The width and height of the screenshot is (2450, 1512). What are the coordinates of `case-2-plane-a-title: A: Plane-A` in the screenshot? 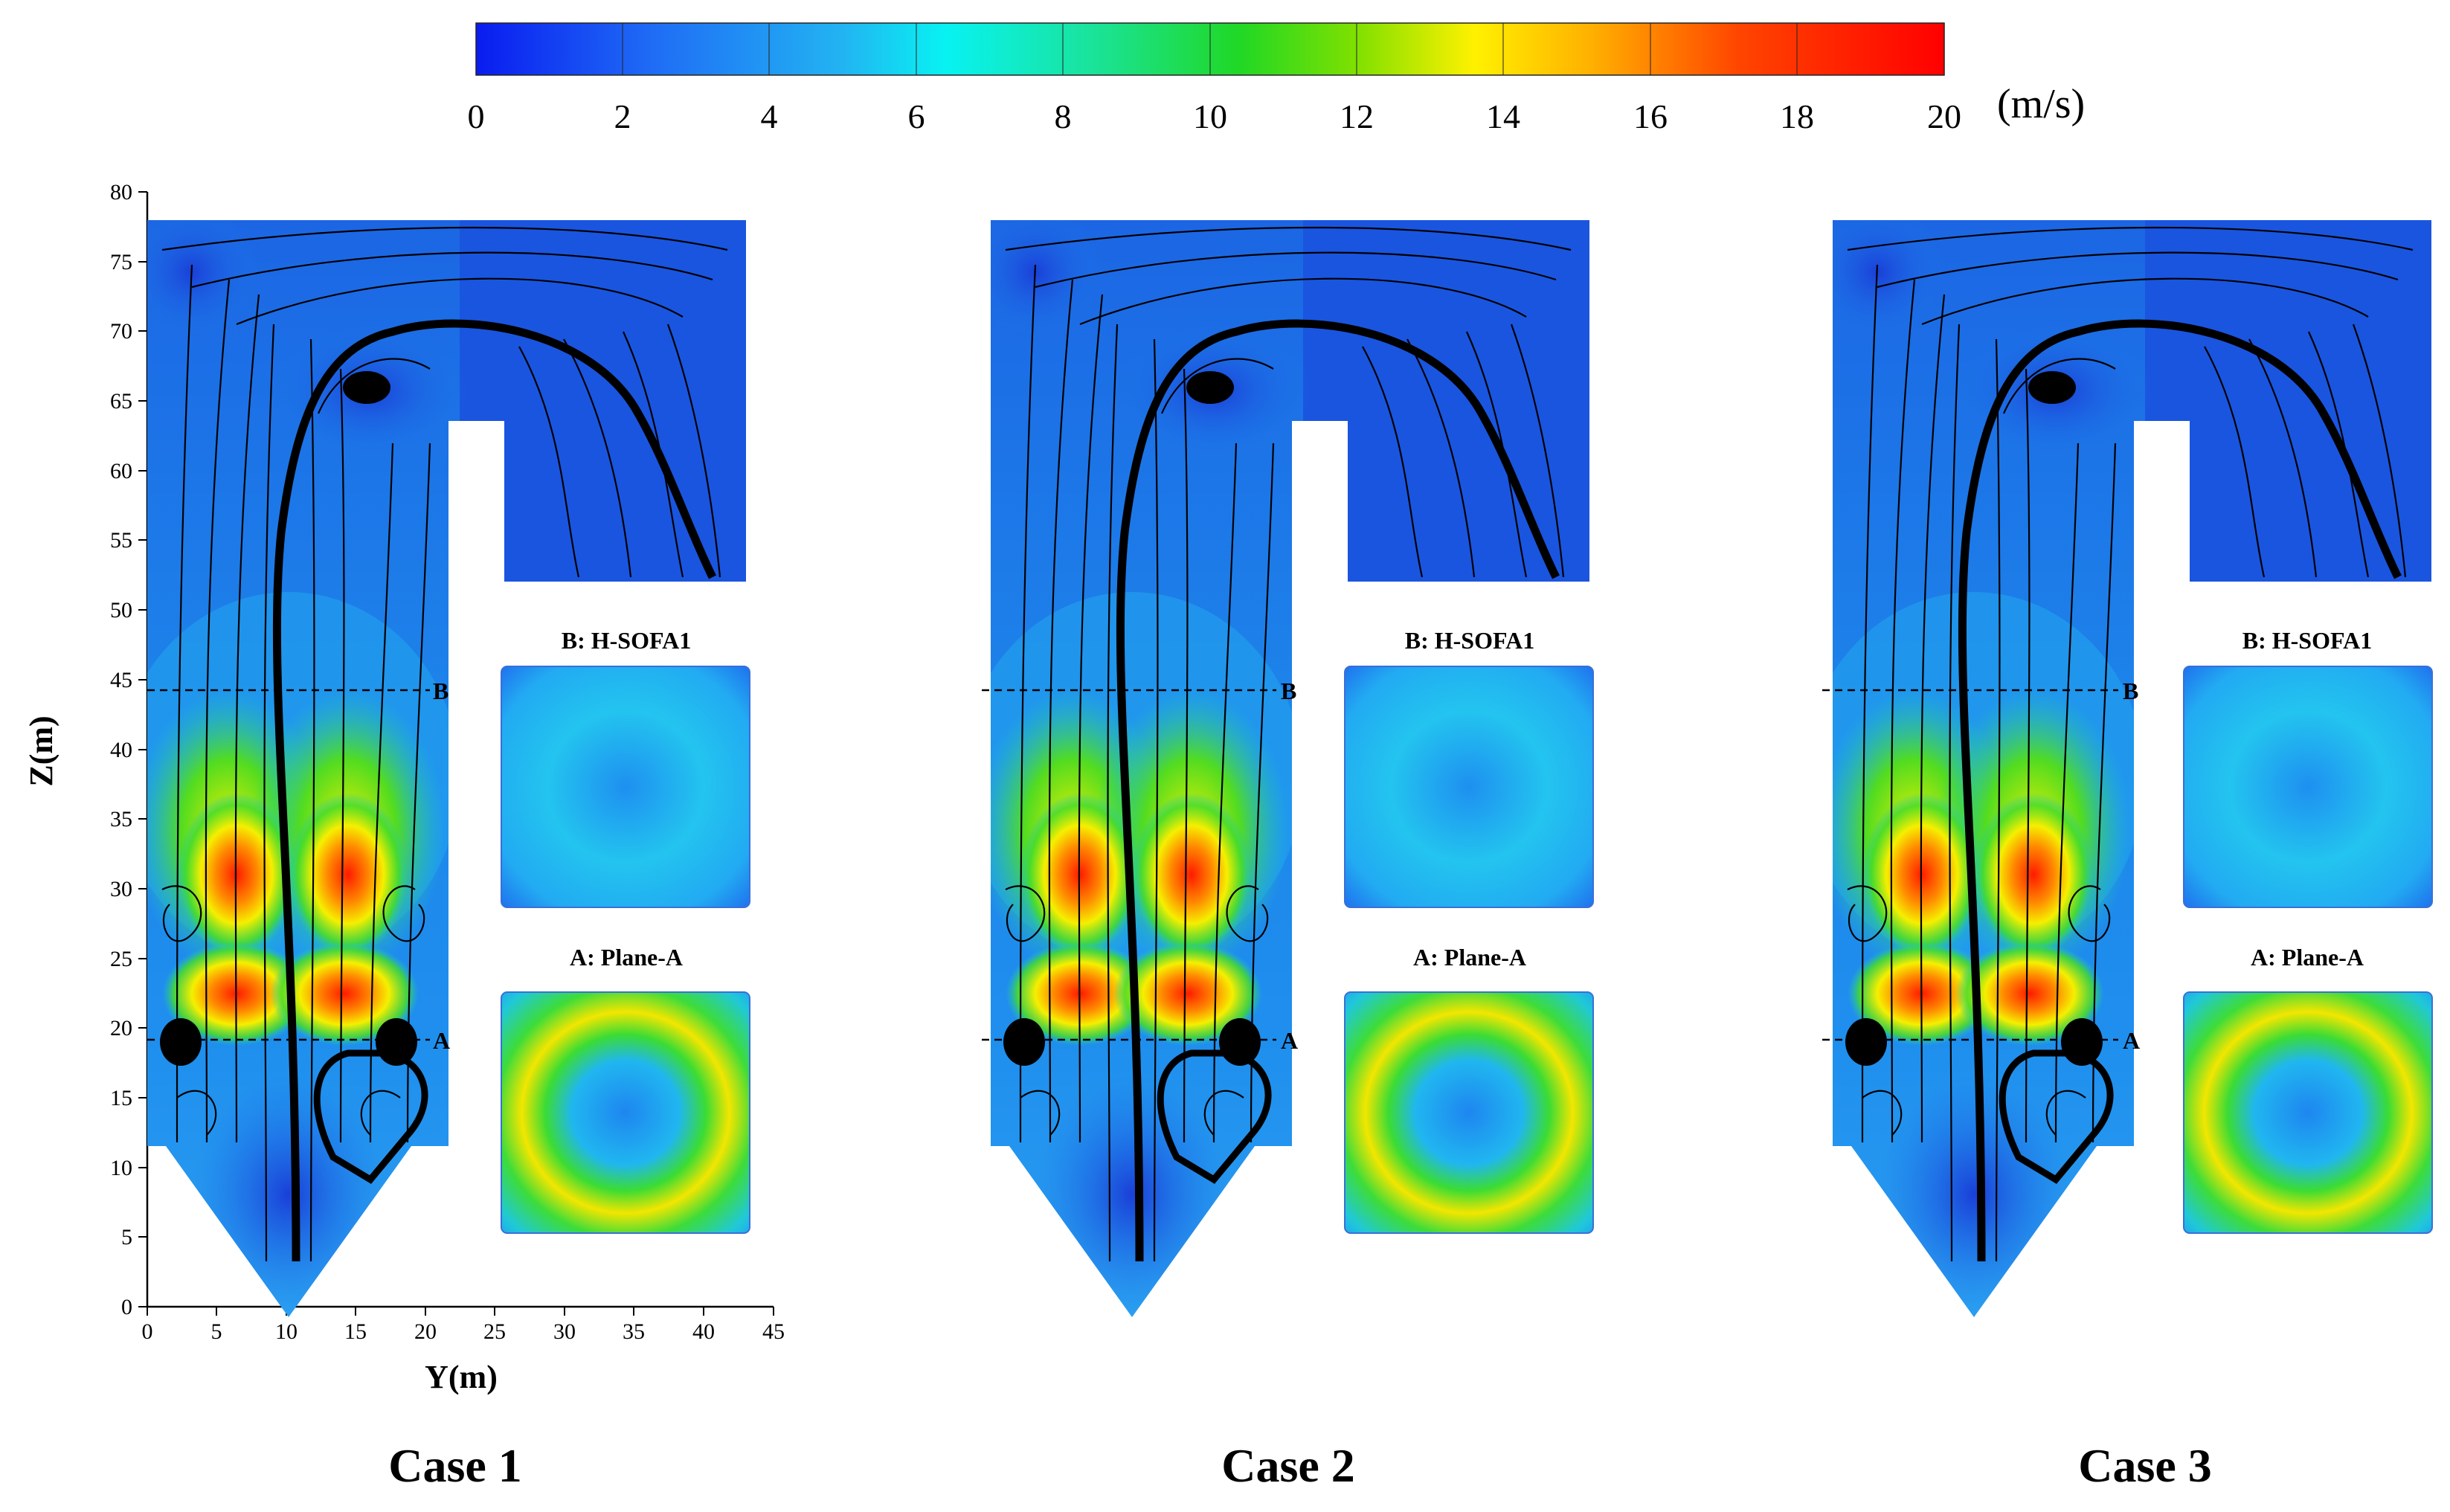 It's located at (1469, 957).